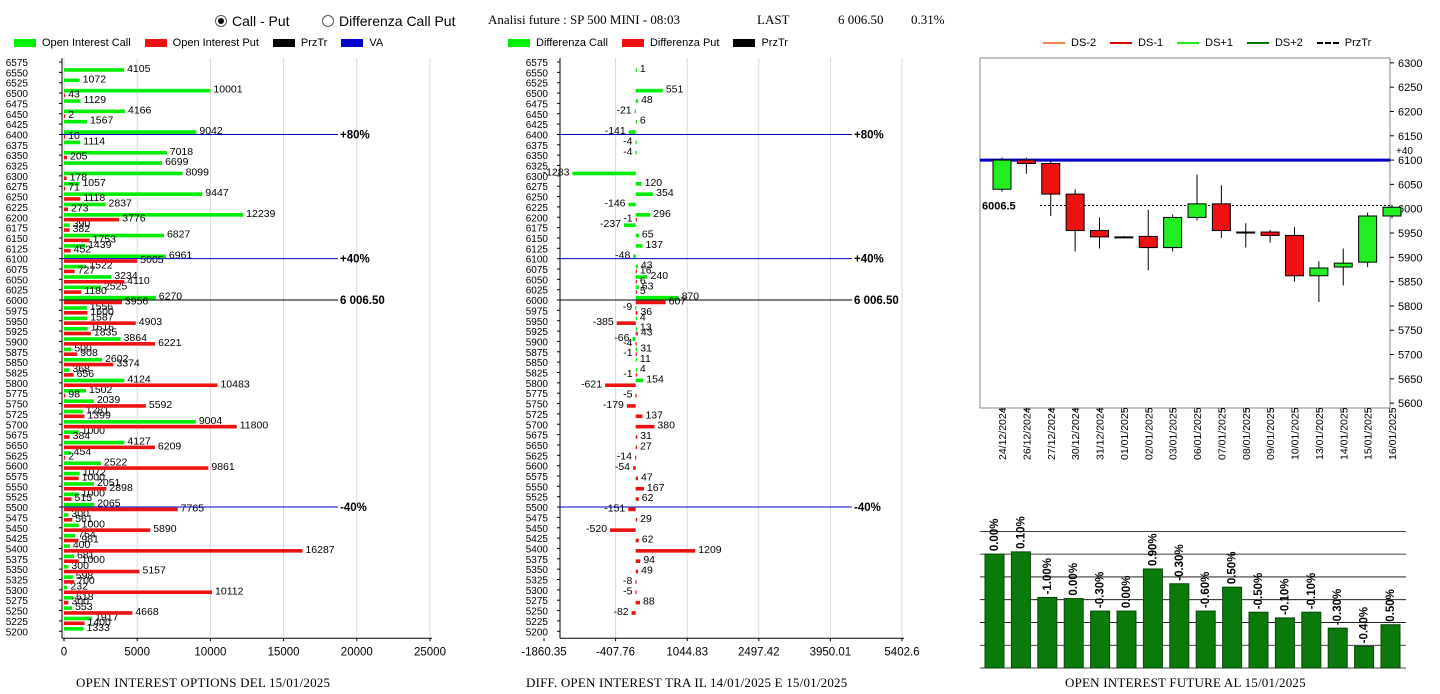 This screenshot has height=694, width=1440. I want to click on date-label: 13/01/2025, so click(1320, 433).